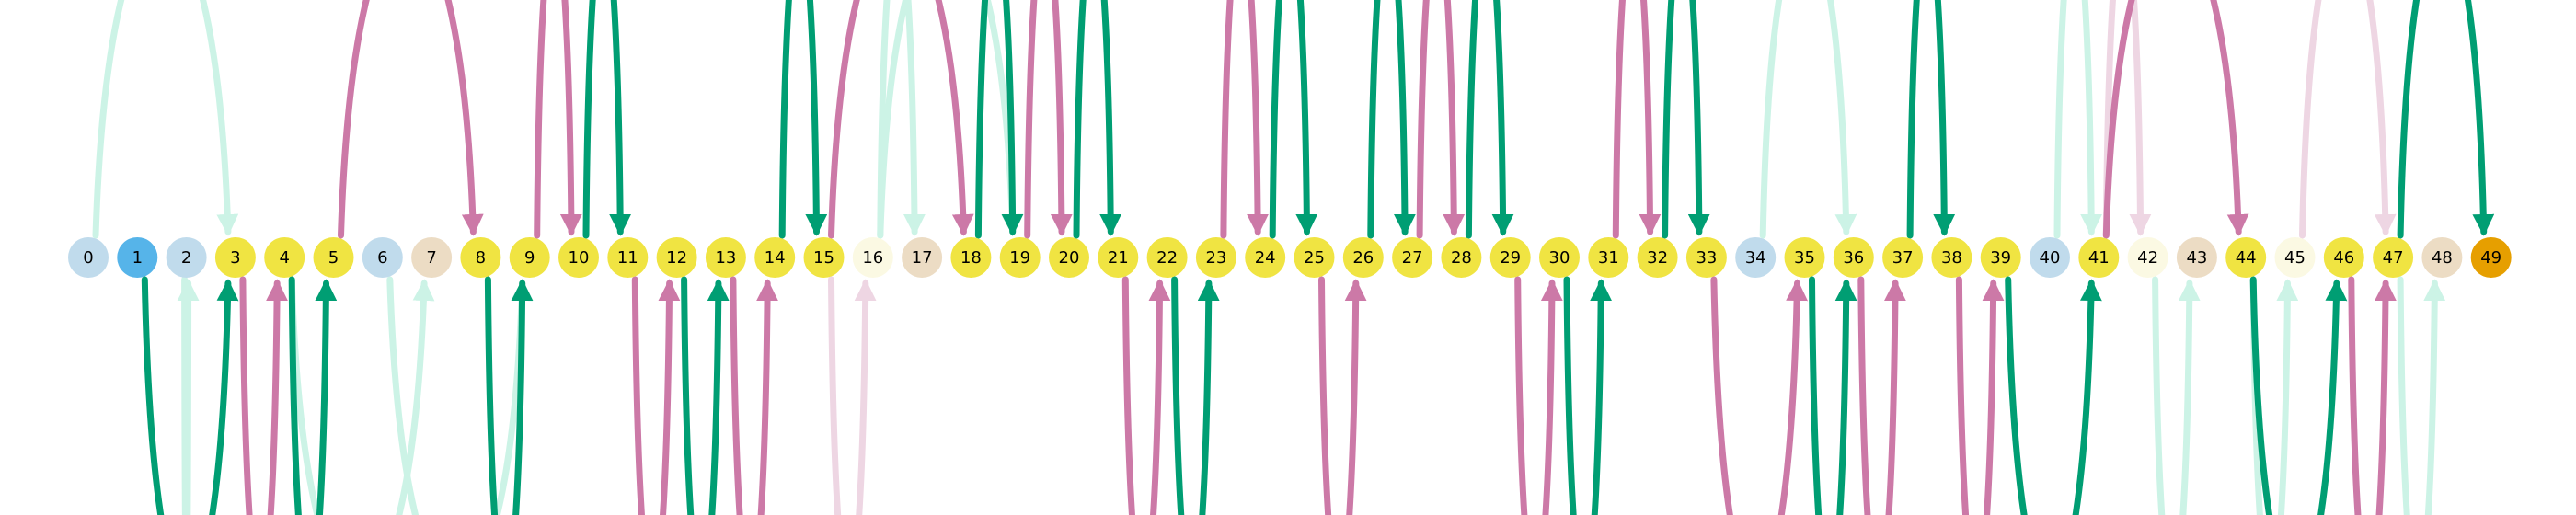 This screenshot has width=2576, height=515. What do you see at coordinates (775, 258) in the screenshot?
I see `node-label: 14` at bounding box center [775, 258].